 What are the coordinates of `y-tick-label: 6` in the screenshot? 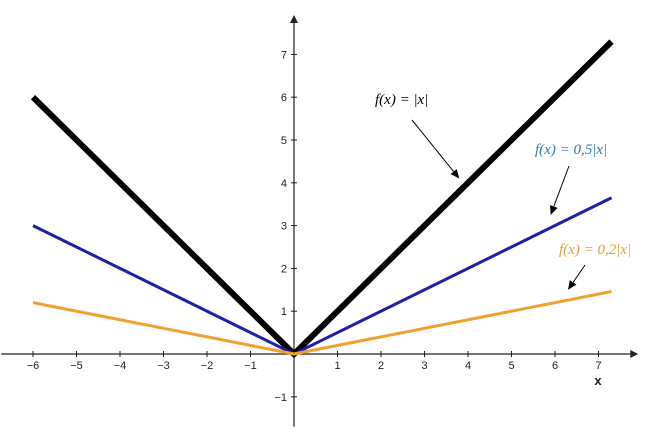 It's located at (284, 98).